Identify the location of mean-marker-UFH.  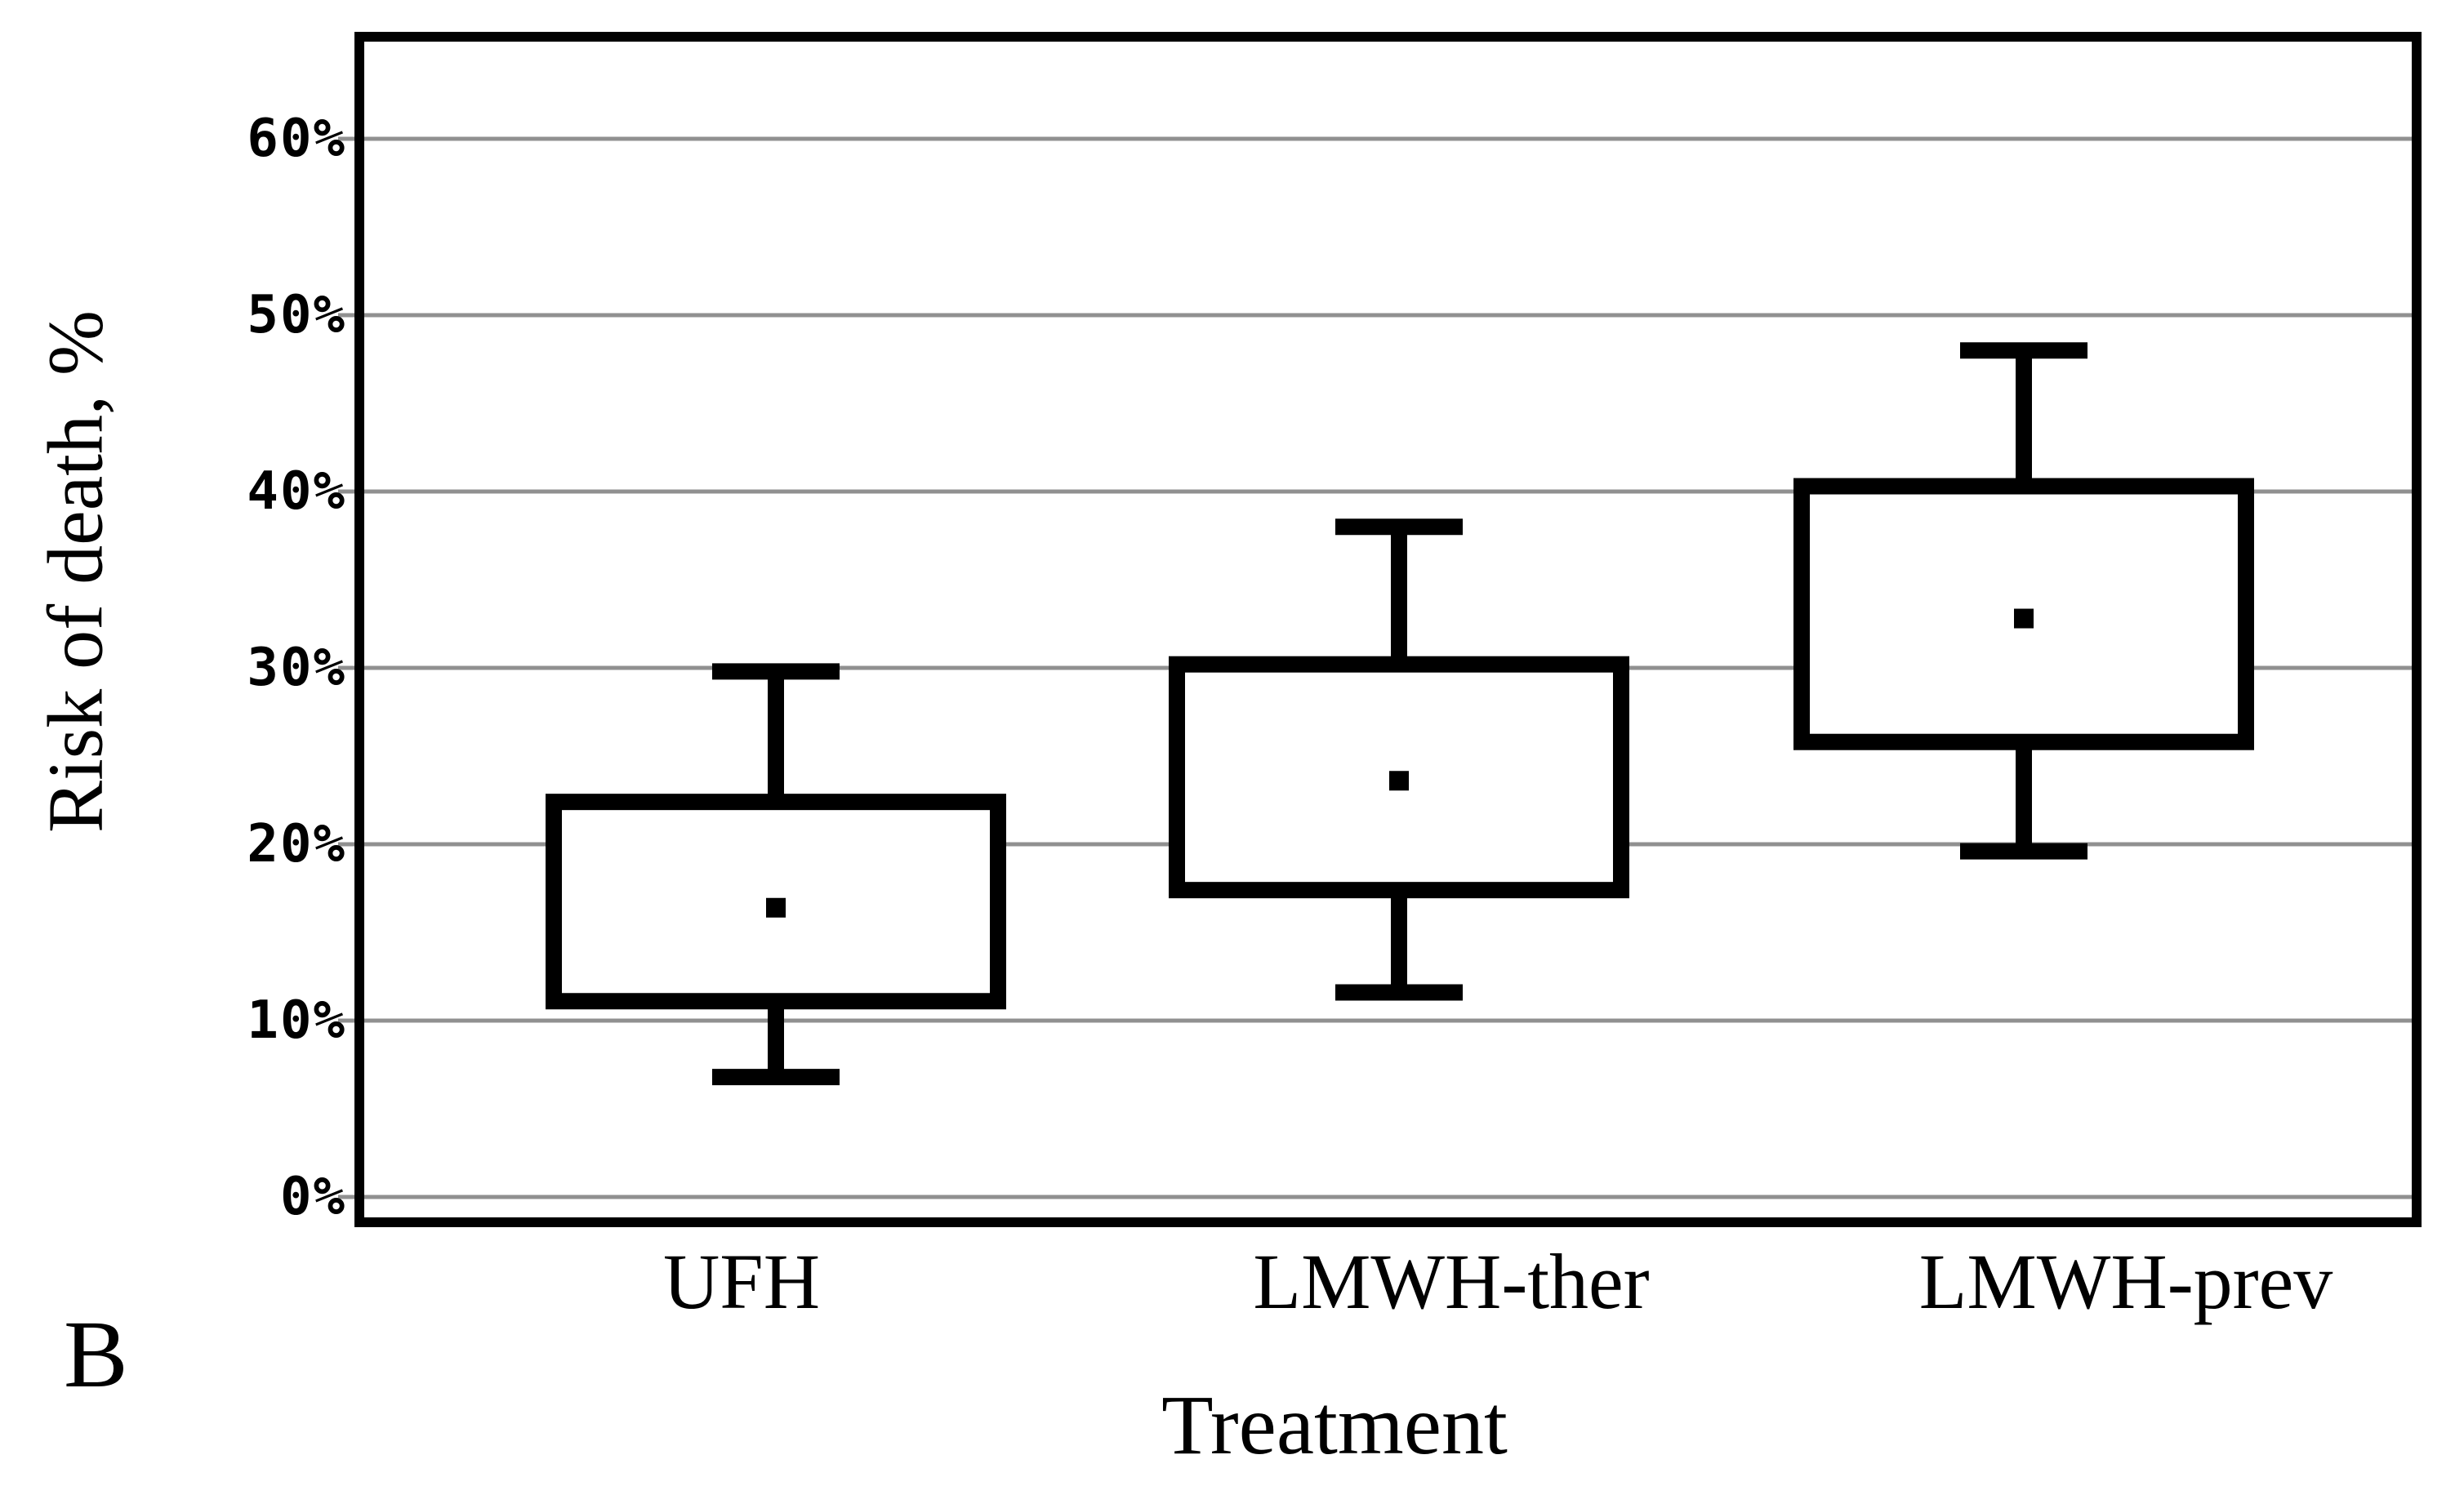
(776, 907).